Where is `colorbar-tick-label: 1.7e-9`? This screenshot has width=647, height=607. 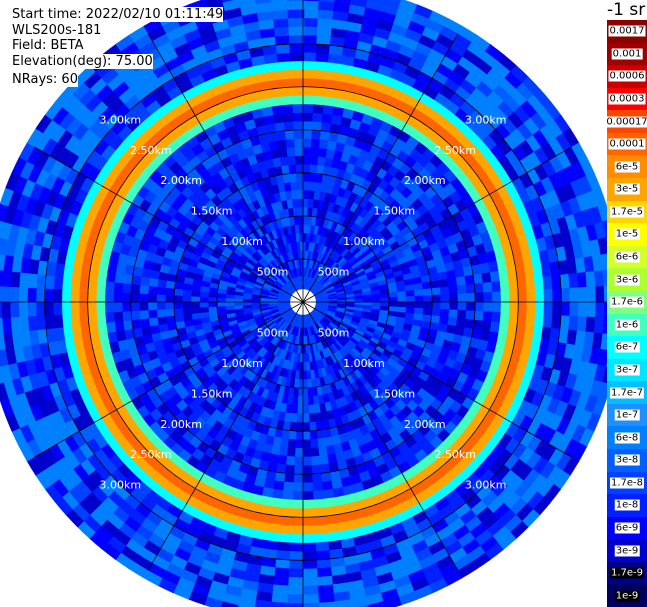 colorbar-tick-label: 1.7e-9 is located at coordinates (627, 573).